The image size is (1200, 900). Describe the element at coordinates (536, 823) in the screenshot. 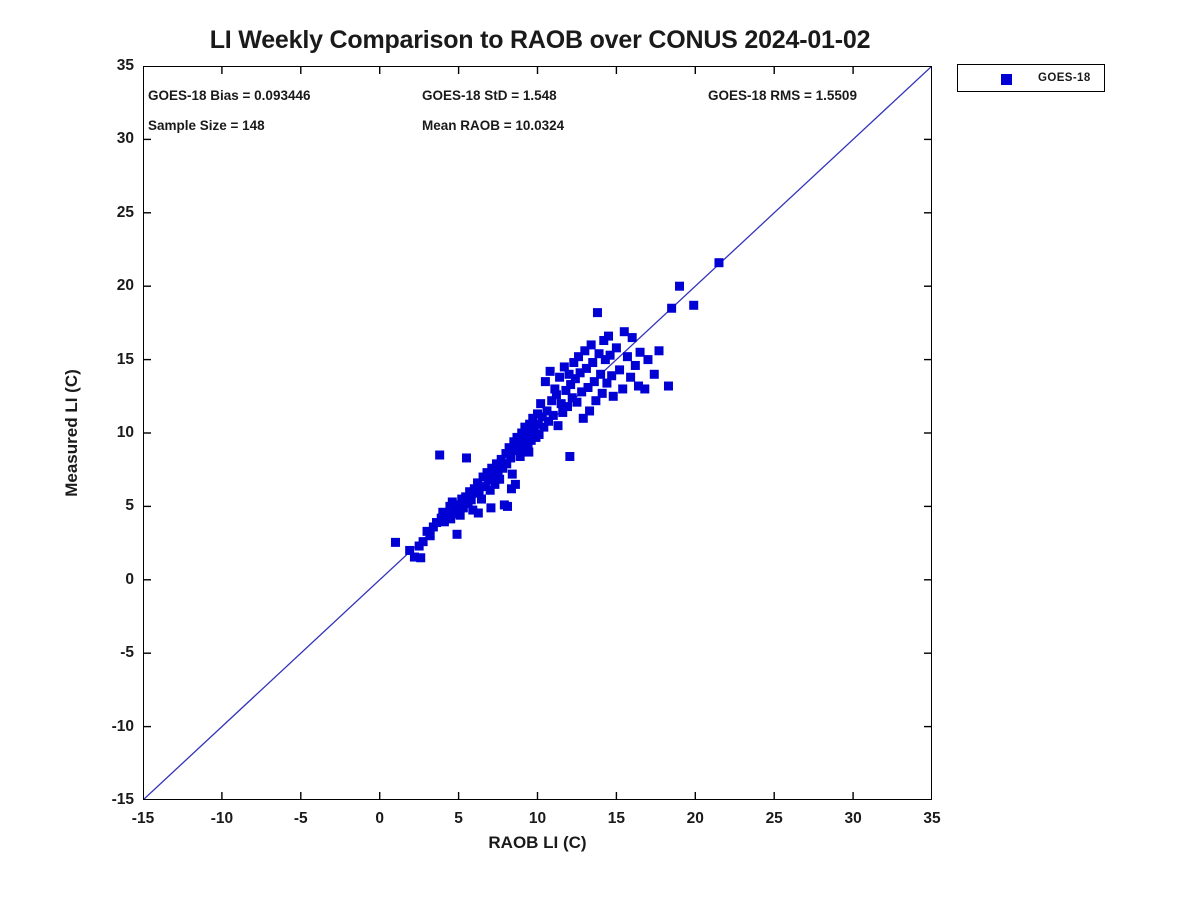

I see `x-axis-tick-labels: -15 -10 -5 0 5 10 15 20 25 30 35` at that location.